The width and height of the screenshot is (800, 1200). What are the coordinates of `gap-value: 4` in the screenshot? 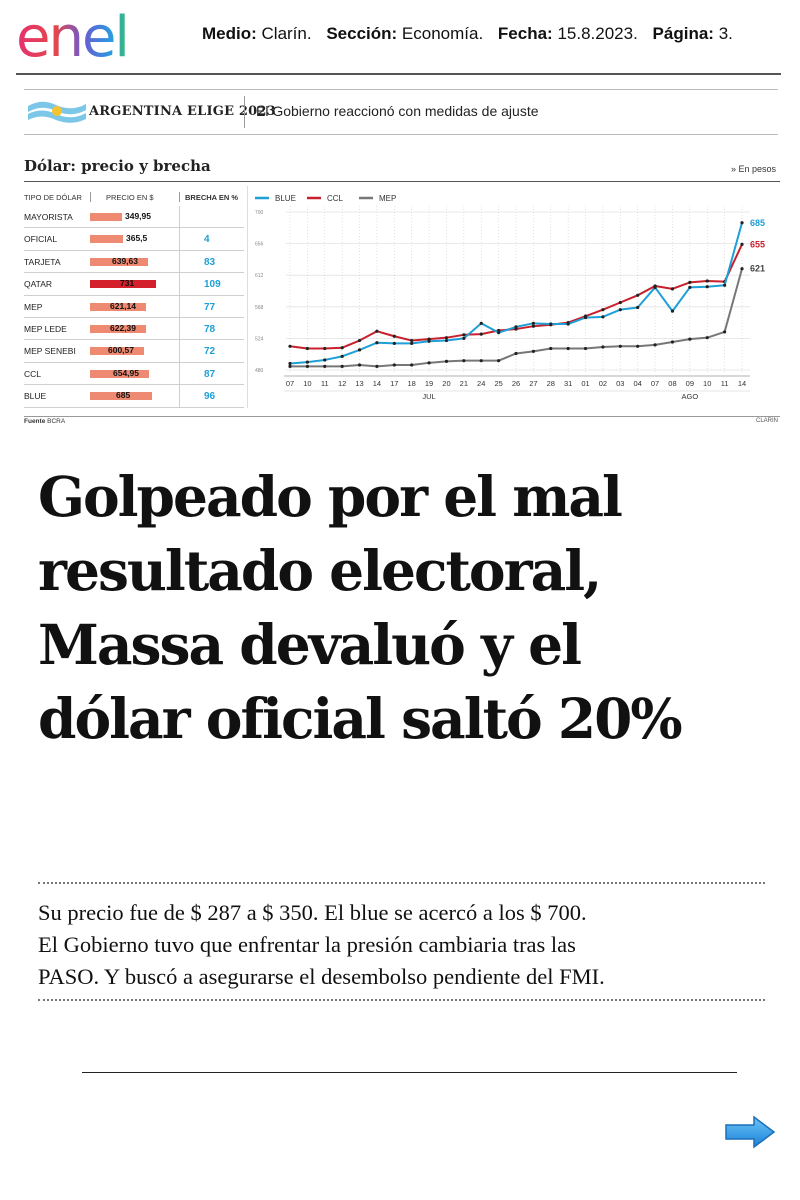 It's located at (207, 240).